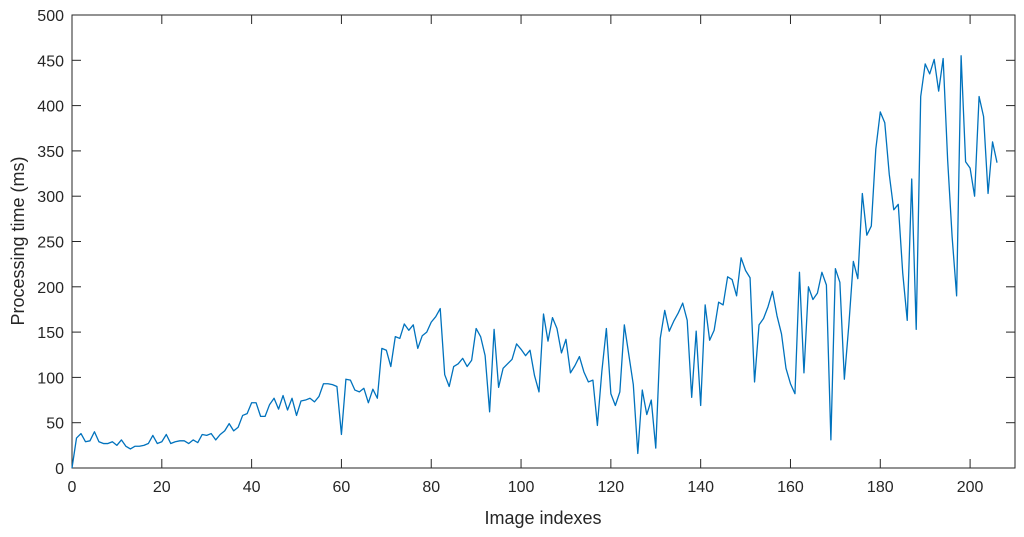  I want to click on y-tick-label: 250, so click(50, 243).